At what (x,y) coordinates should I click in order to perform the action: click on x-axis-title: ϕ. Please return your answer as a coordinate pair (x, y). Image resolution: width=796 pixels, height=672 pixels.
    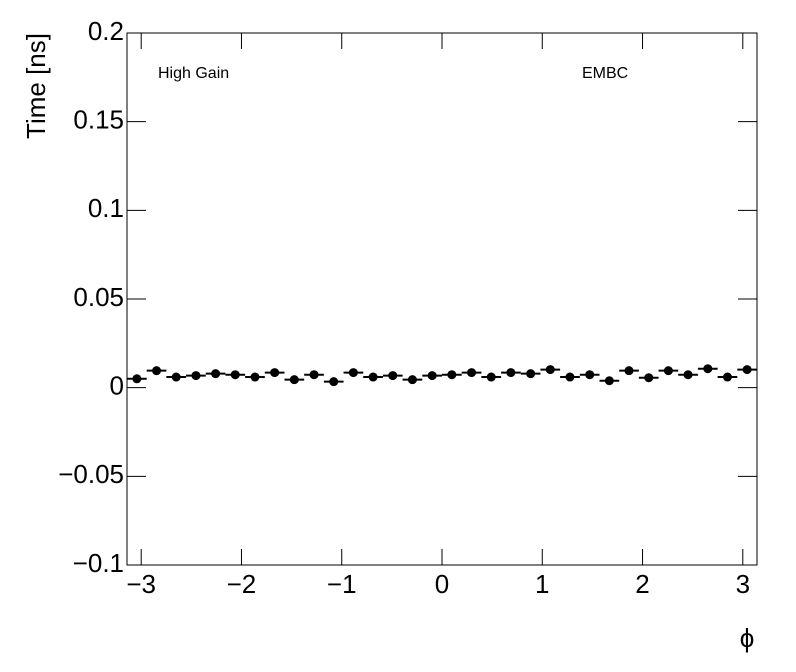
    Looking at the image, I should click on (747, 638).